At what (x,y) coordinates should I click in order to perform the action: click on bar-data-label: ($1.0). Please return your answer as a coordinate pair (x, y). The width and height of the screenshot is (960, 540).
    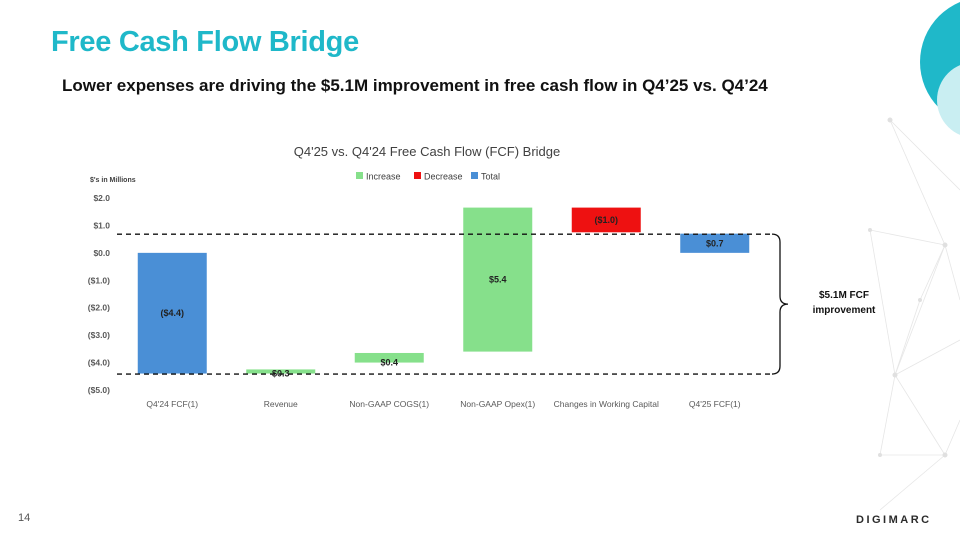
    Looking at the image, I should click on (606, 220).